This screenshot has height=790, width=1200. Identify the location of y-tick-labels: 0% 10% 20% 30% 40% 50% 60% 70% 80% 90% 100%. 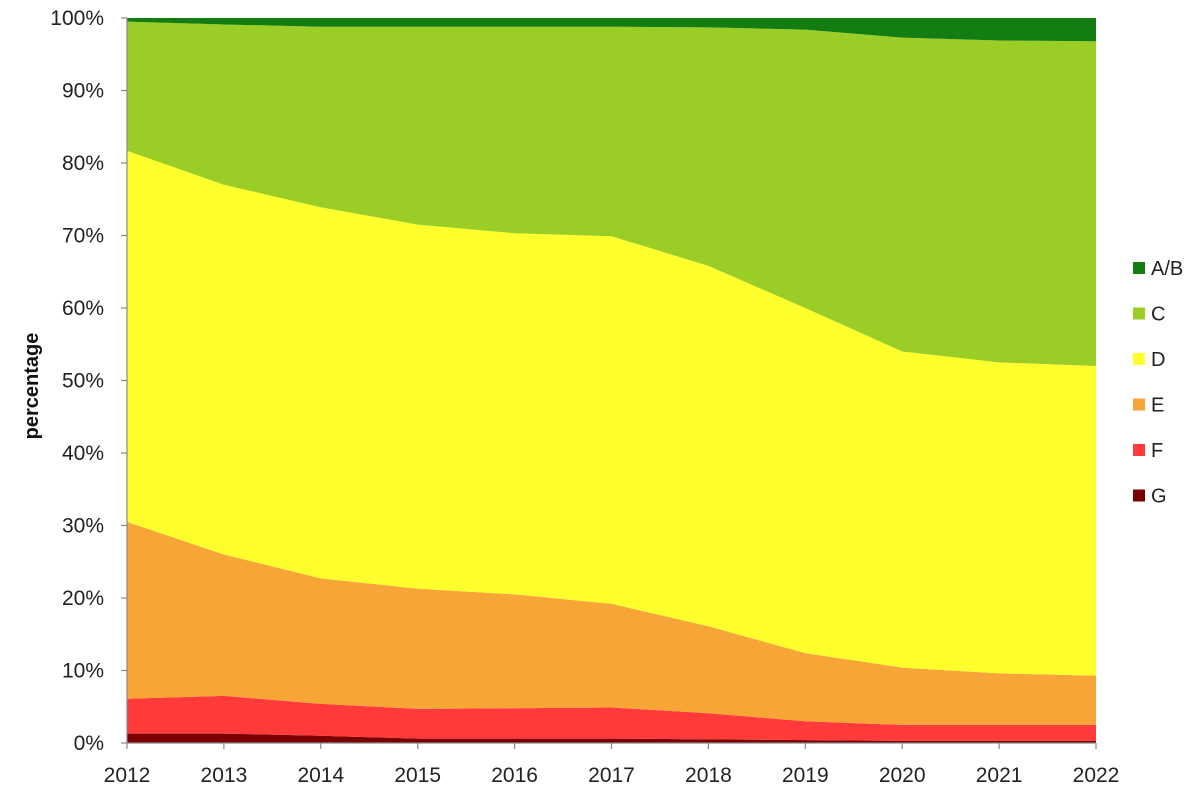
(77, 381).